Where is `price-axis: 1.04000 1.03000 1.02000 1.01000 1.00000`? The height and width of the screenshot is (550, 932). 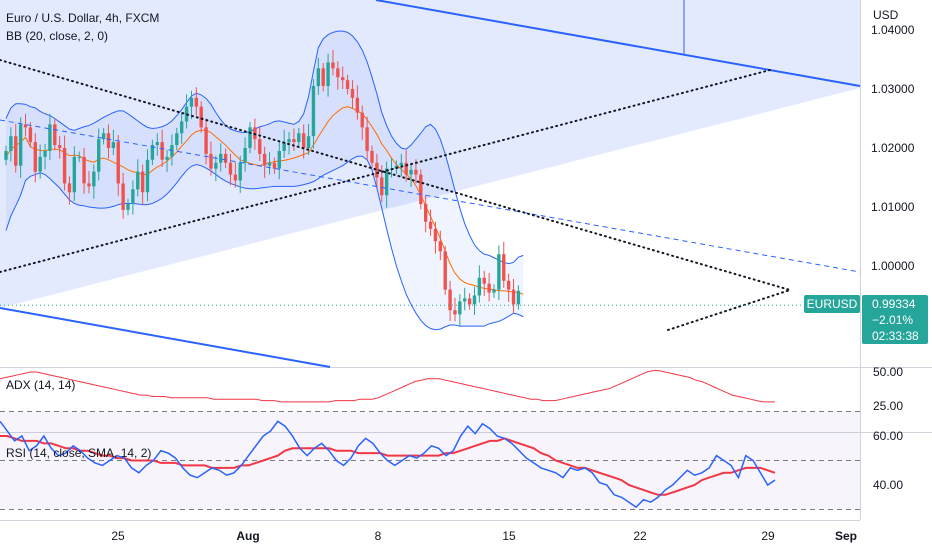 price-axis: 1.04000 1.03000 1.02000 1.01000 1.00000 is located at coordinates (893, 148).